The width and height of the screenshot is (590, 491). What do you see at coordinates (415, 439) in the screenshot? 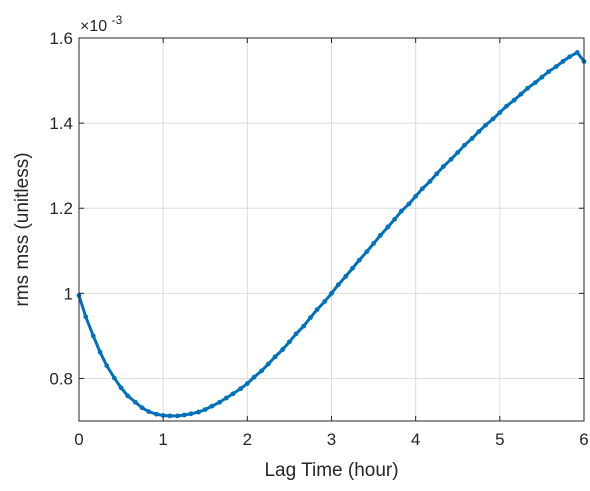
I see `x-tick-label: 4` at bounding box center [415, 439].